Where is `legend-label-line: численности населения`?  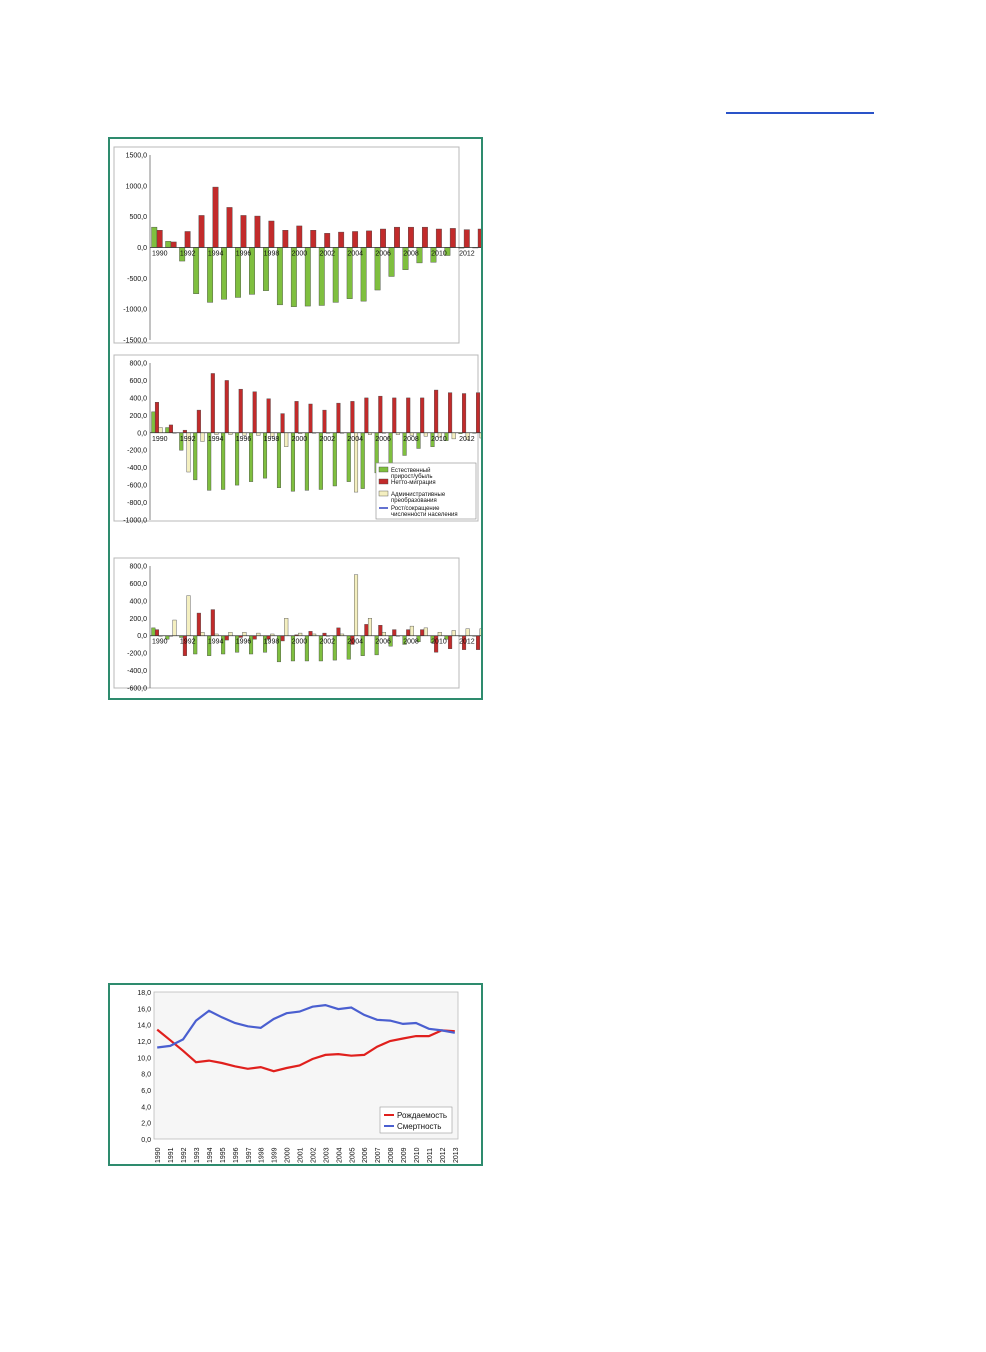
legend-label-line: численности населения is located at coordinates (424, 515).